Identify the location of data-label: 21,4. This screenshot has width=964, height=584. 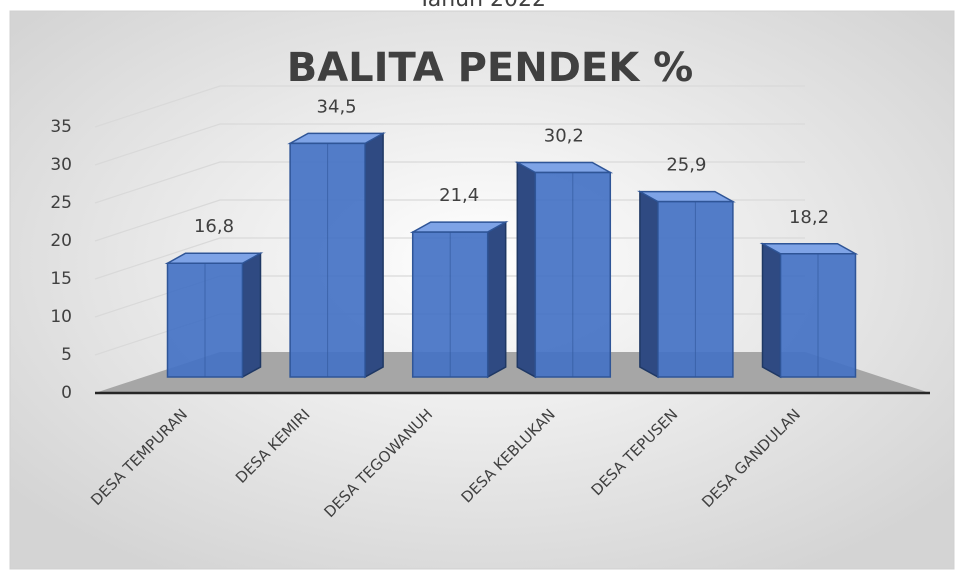
(459, 195).